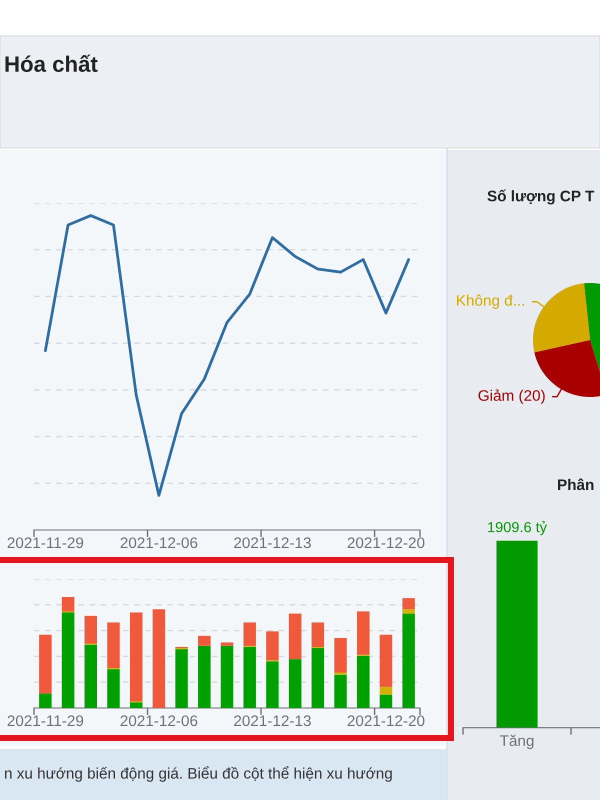 The width and height of the screenshot is (600, 800). I want to click on text: n xu hướng biến động giá. Biểu đồ cột thể hiện xu hướng, so click(198, 774).